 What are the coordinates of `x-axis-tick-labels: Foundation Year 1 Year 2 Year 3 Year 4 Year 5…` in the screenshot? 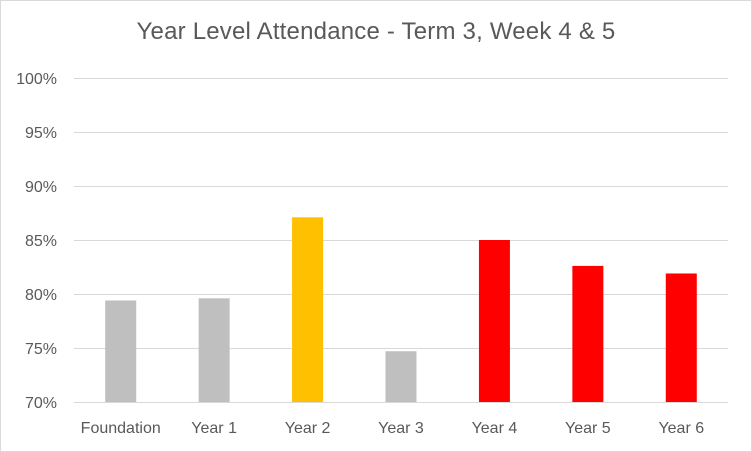 It's located at (393, 428).